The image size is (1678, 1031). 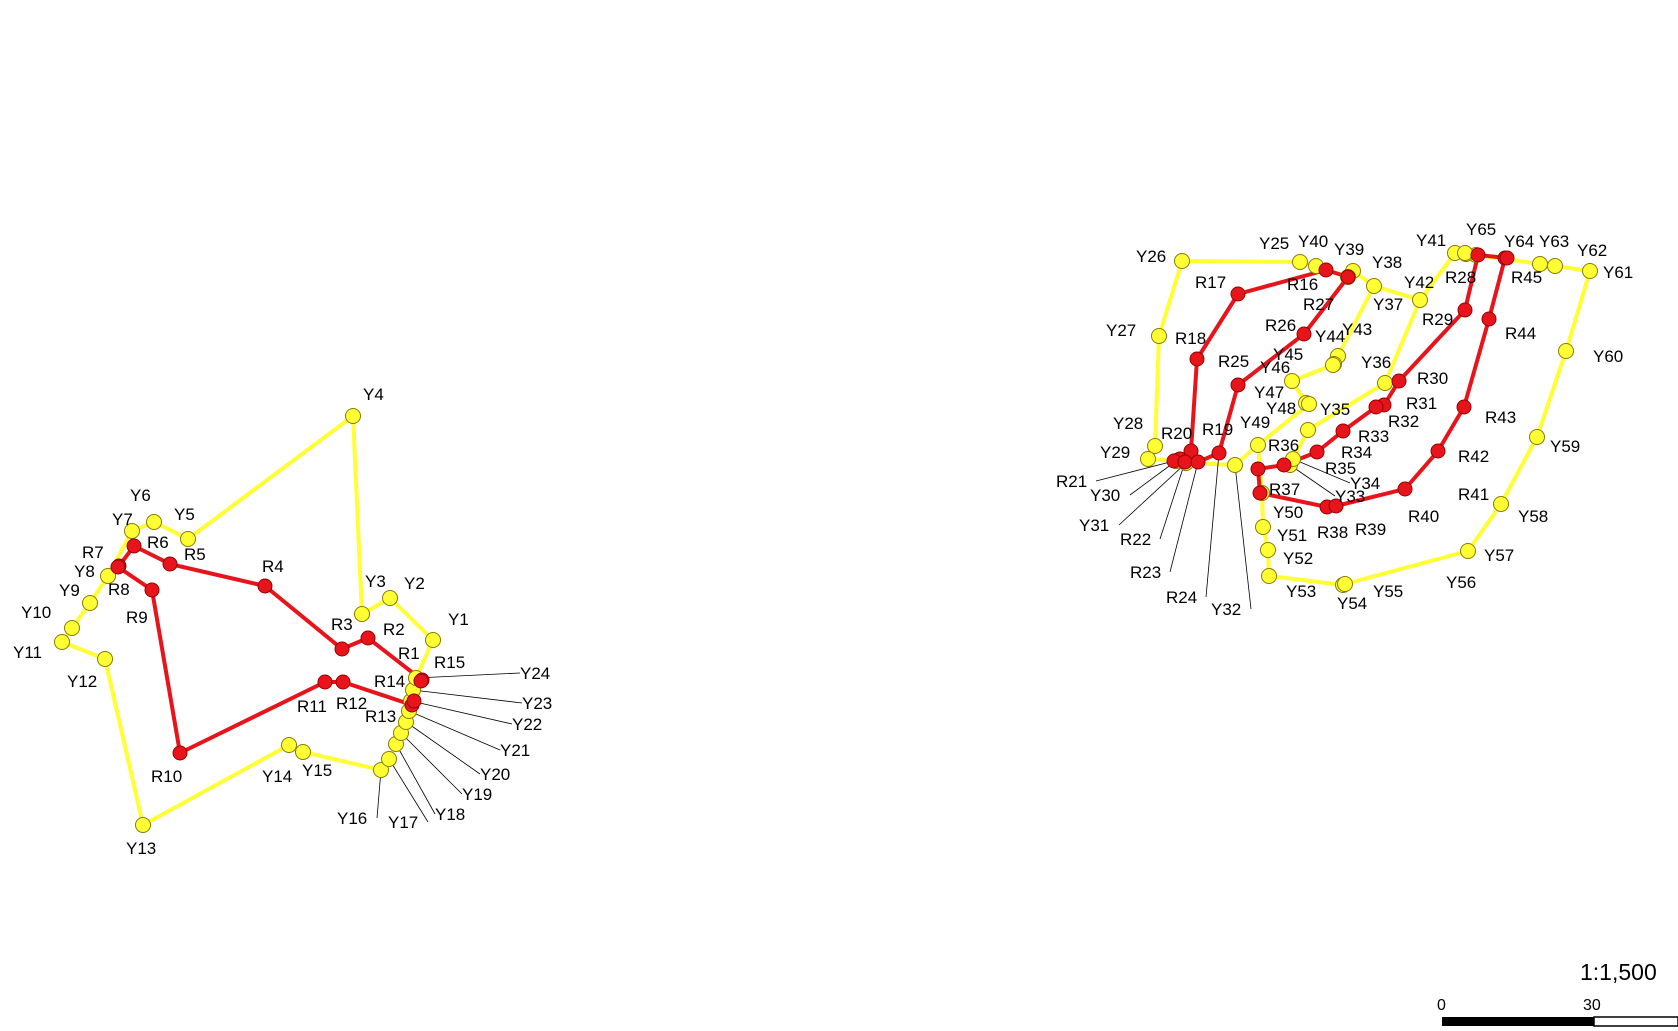 What do you see at coordinates (1419, 282) in the screenshot?
I see `label-y42: Y42` at bounding box center [1419, 282].